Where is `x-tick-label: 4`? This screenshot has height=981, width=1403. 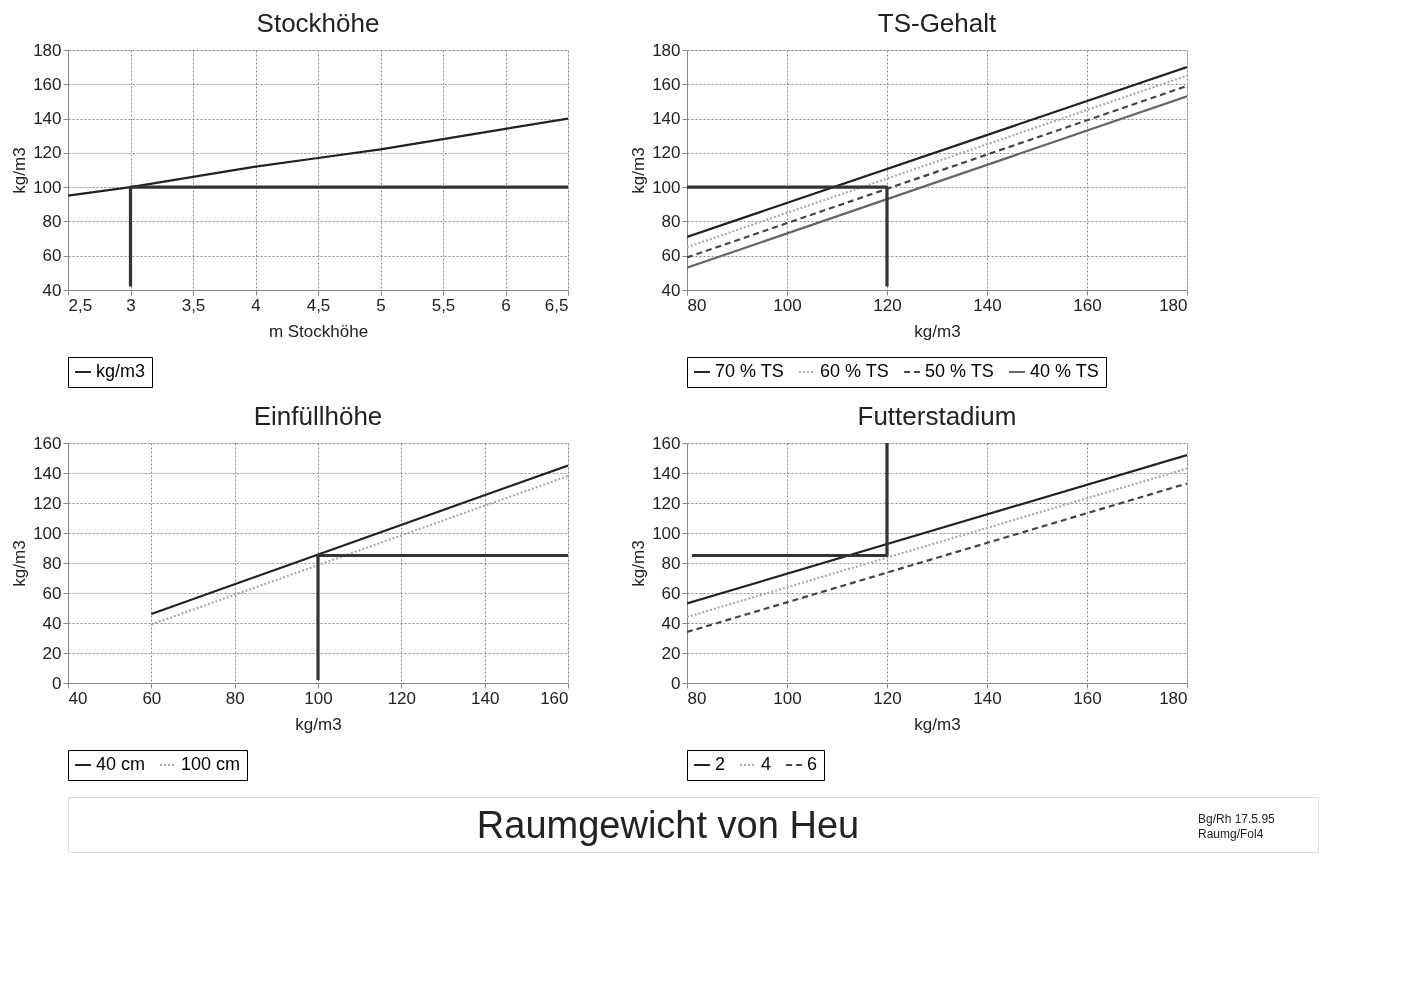
x-tick-label: 4 is located at coordinates (256, 305).